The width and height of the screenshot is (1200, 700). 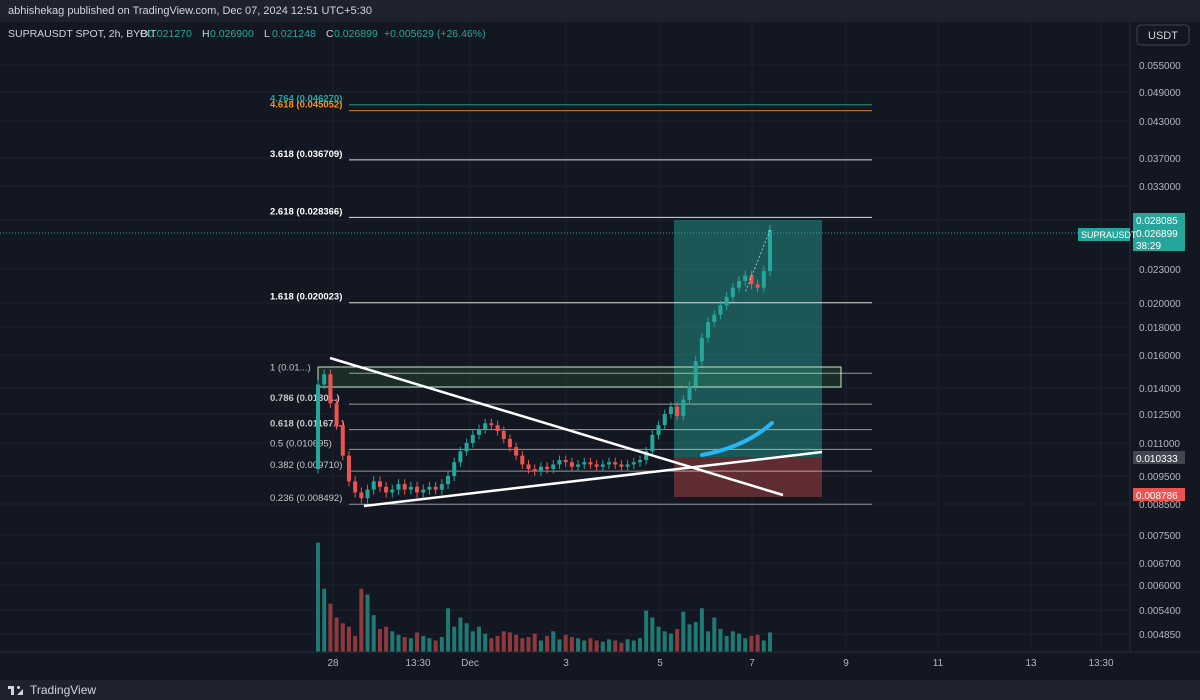 I want to click on time-tick-label: 7, so click(x=752, y=663).